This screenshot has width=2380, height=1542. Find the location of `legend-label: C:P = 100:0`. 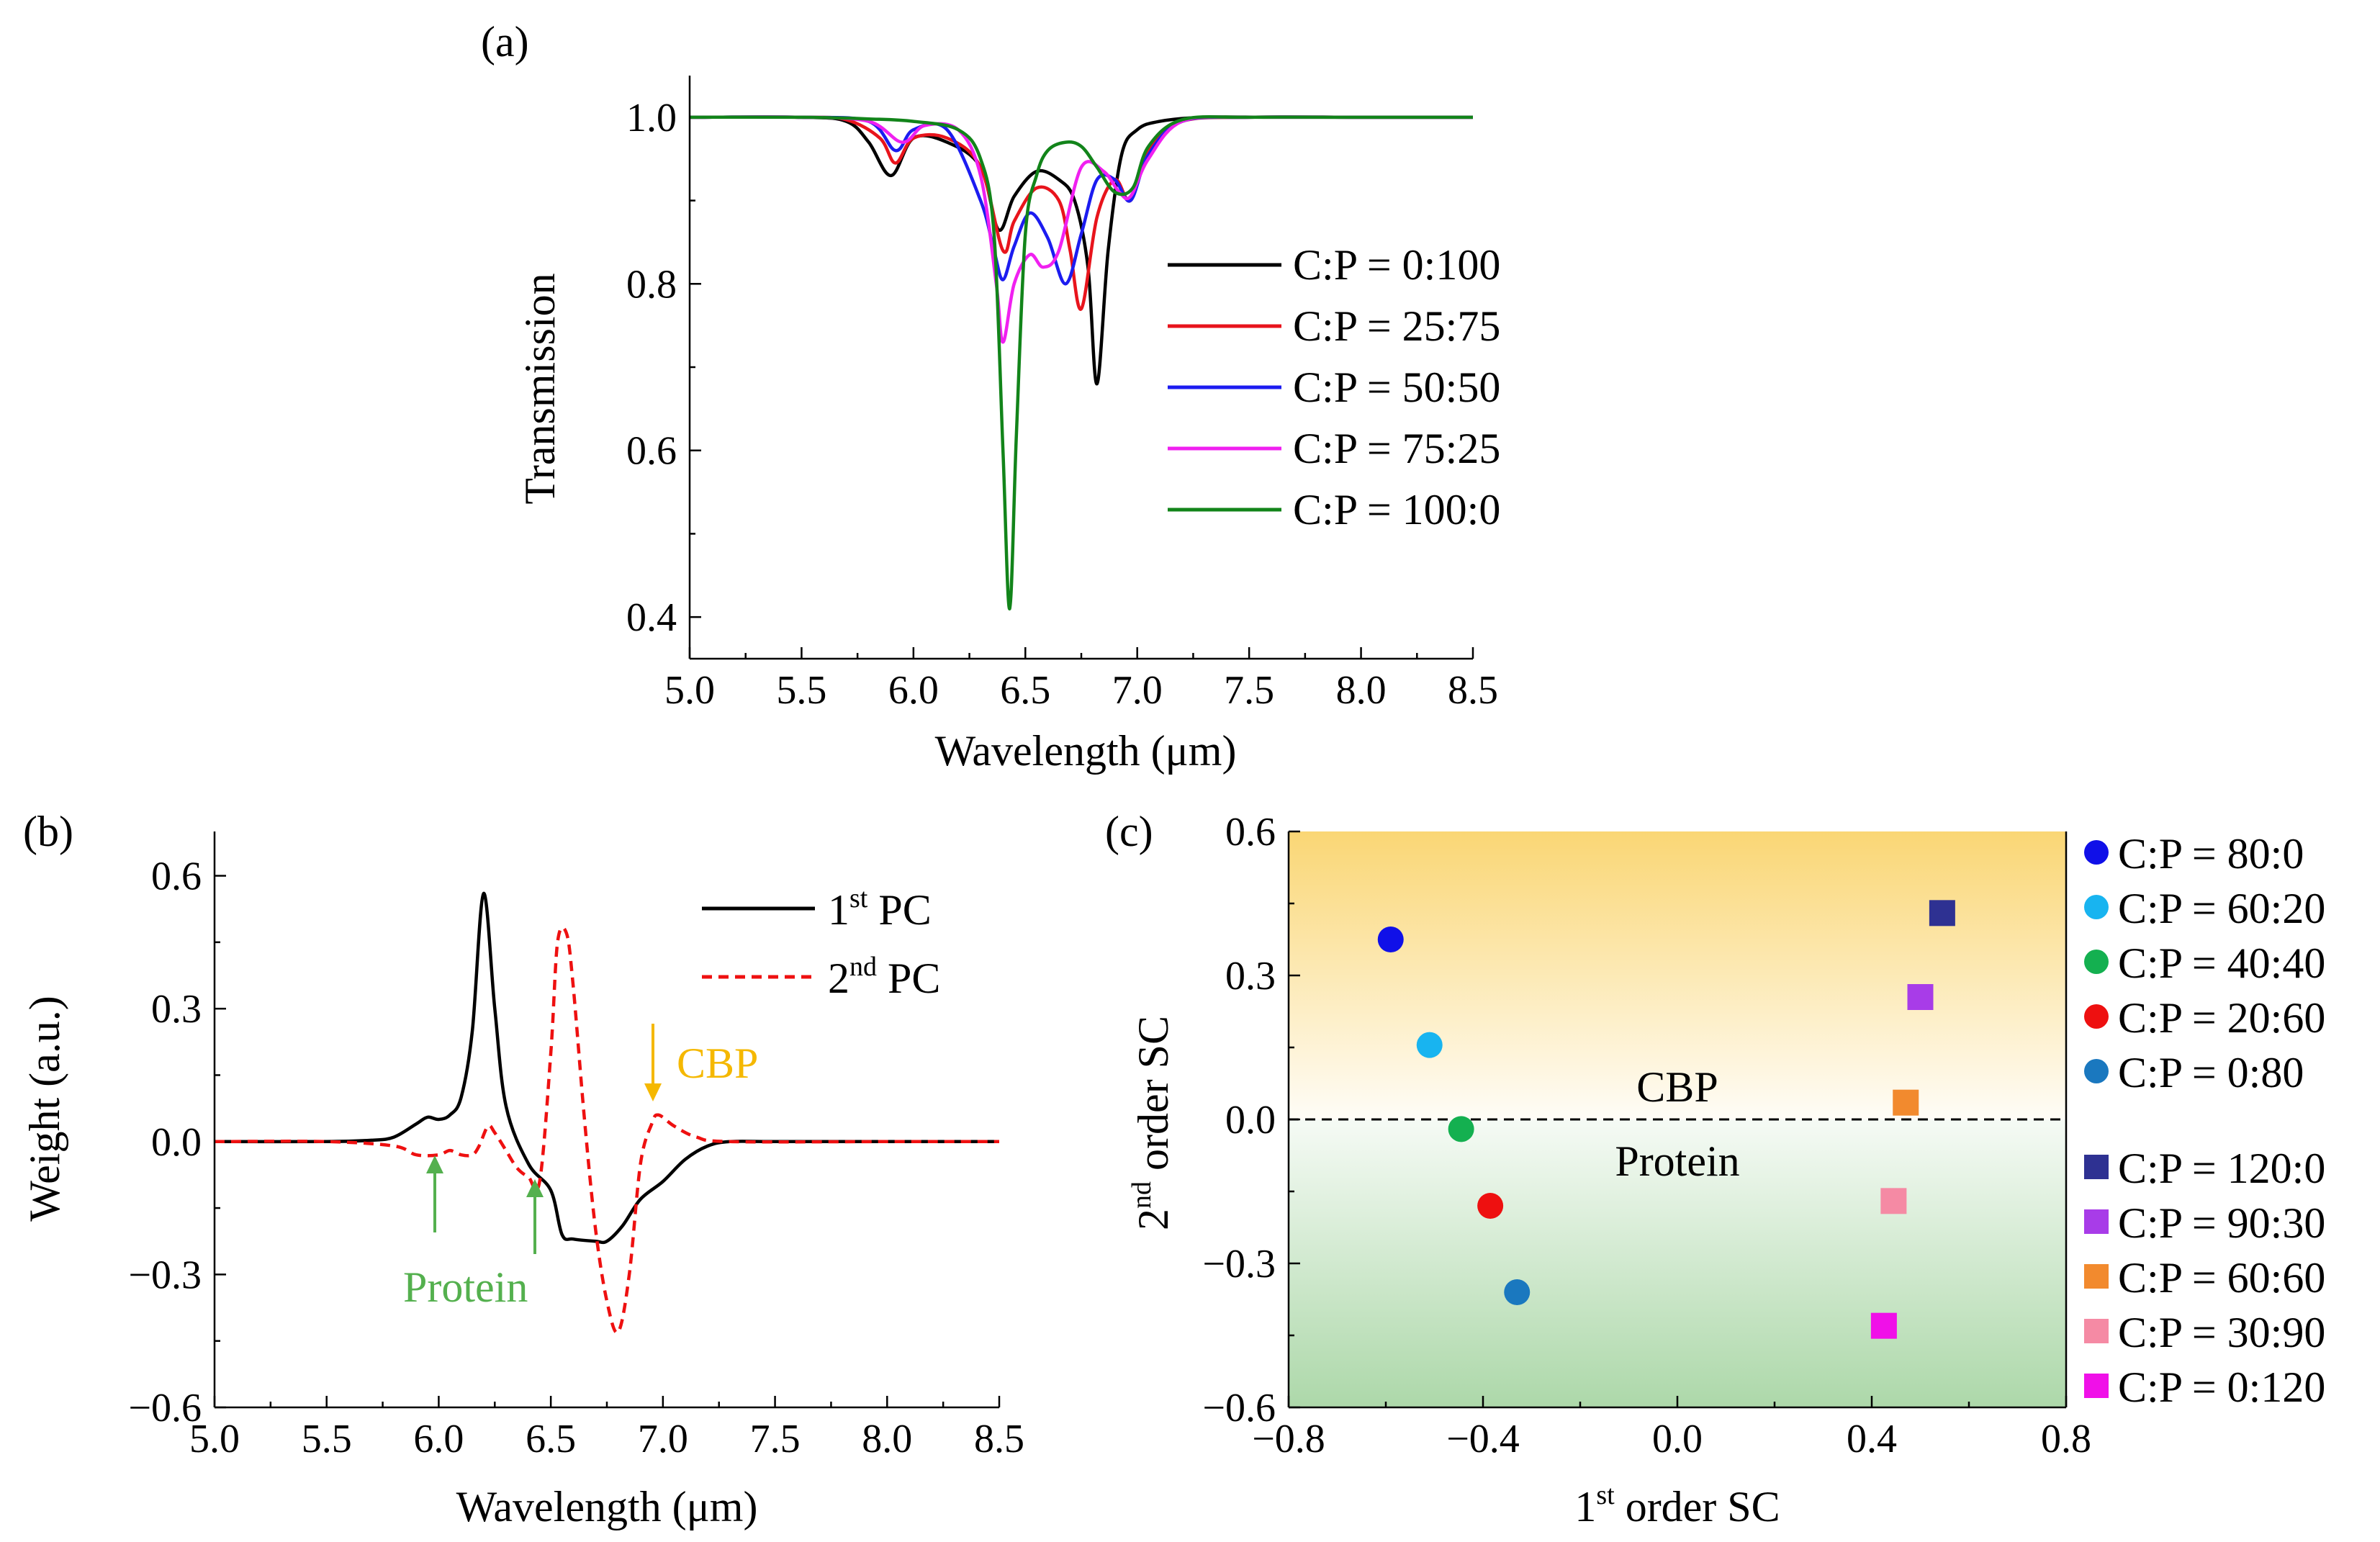

legend-label: C:P = 100:0 is located at coordinates (1396, 509).